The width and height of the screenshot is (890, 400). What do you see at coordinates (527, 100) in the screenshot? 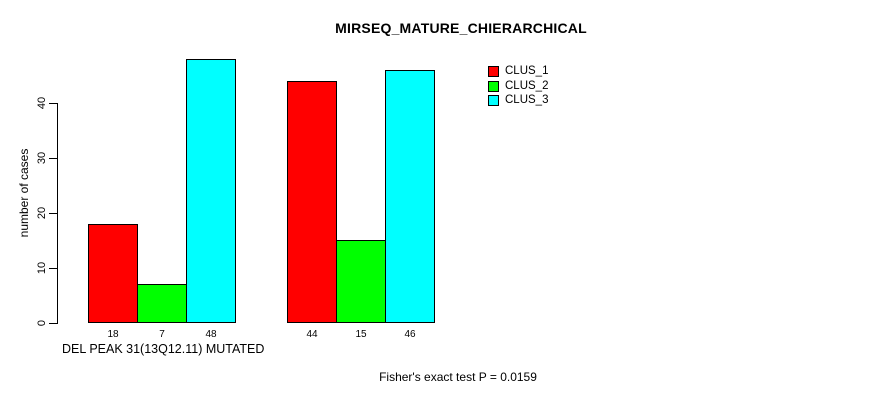
I see `legend-label-clus_3: CLUS_3` at bounding box center [527, 100].